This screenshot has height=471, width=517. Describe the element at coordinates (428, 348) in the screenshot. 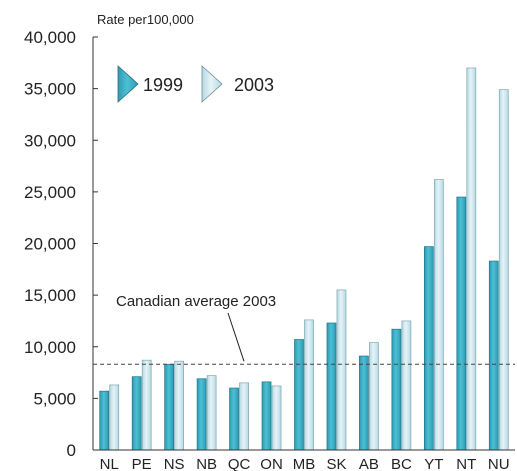

I see `bar-1999-YT` at that location.